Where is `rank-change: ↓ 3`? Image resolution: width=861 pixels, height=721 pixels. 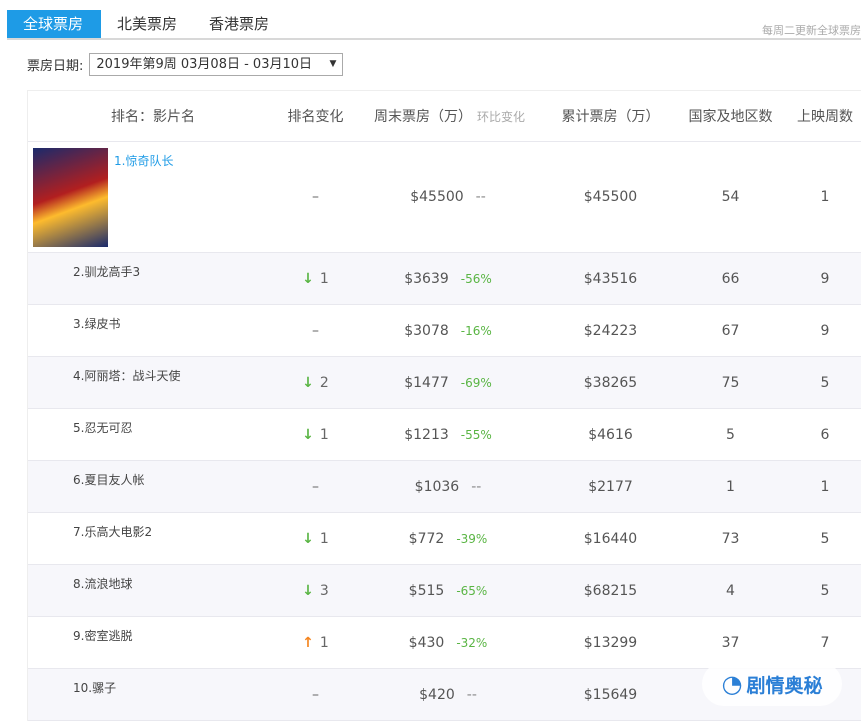
rank-change: ↓ 3 is located at coordinates (315, 590).